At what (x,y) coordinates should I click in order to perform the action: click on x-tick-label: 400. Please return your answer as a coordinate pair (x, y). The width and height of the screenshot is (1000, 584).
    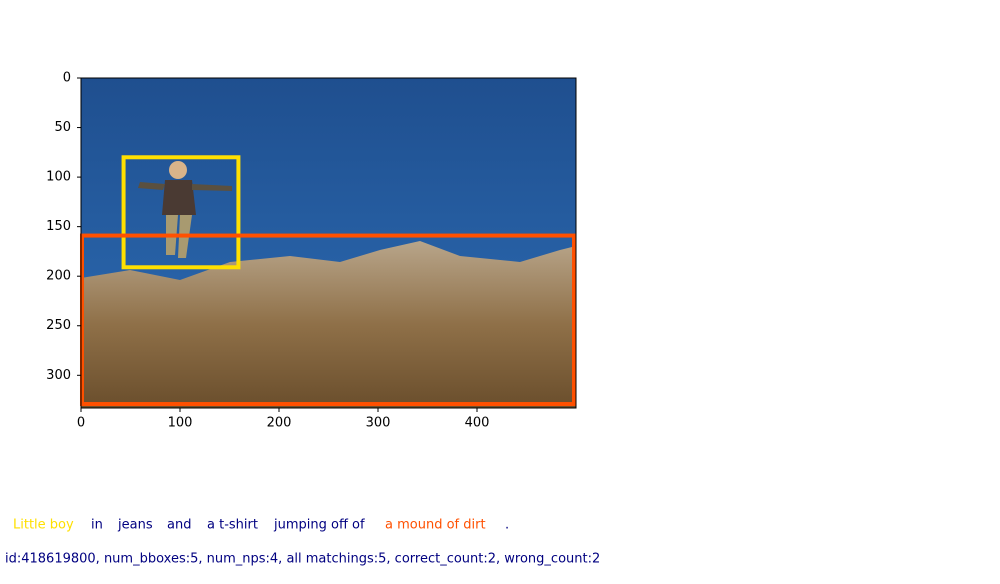
    Looking at the image, I should click on (477, 423).